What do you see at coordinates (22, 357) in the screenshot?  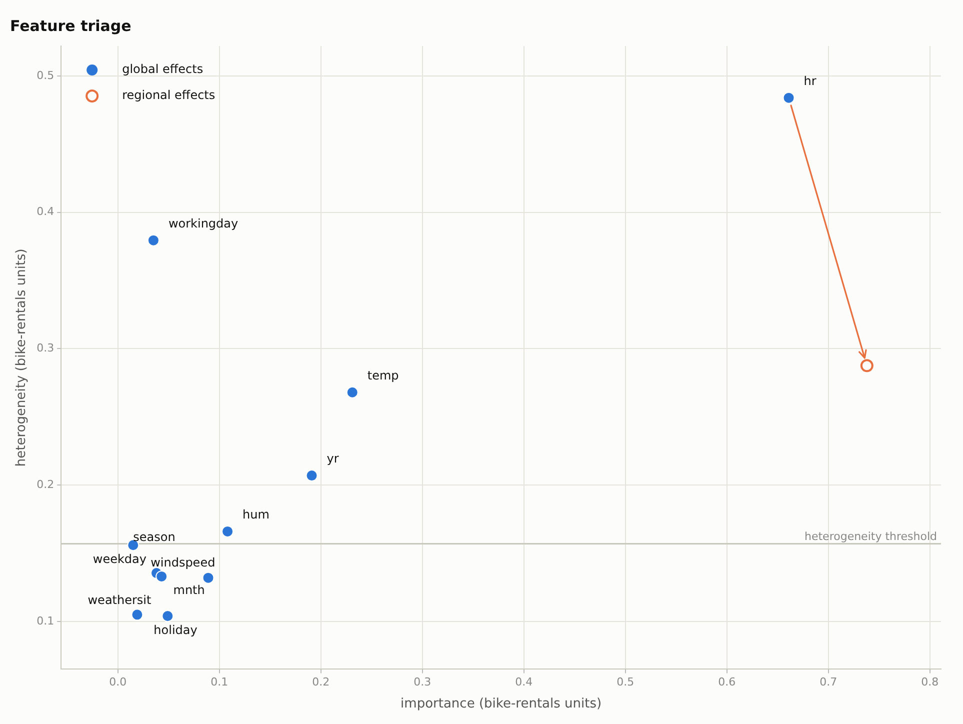 I see `y-axis-title: heterogeneity (bike-rentals units)` at bounding box center [22, 357].